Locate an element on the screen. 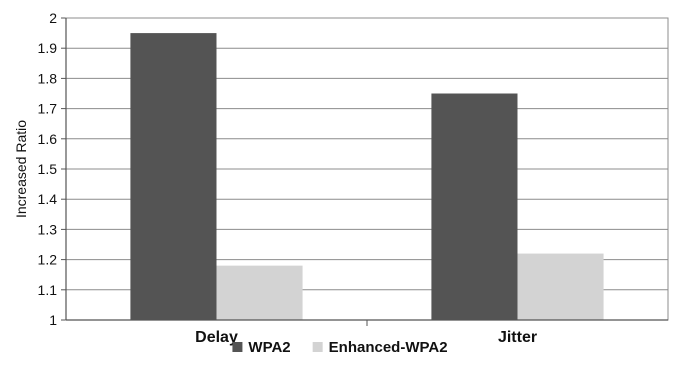 The image size is (676, 376). legend-item-enhanced-wpa2: Enhanced-WPA2 is located at coordinates (380, 347).